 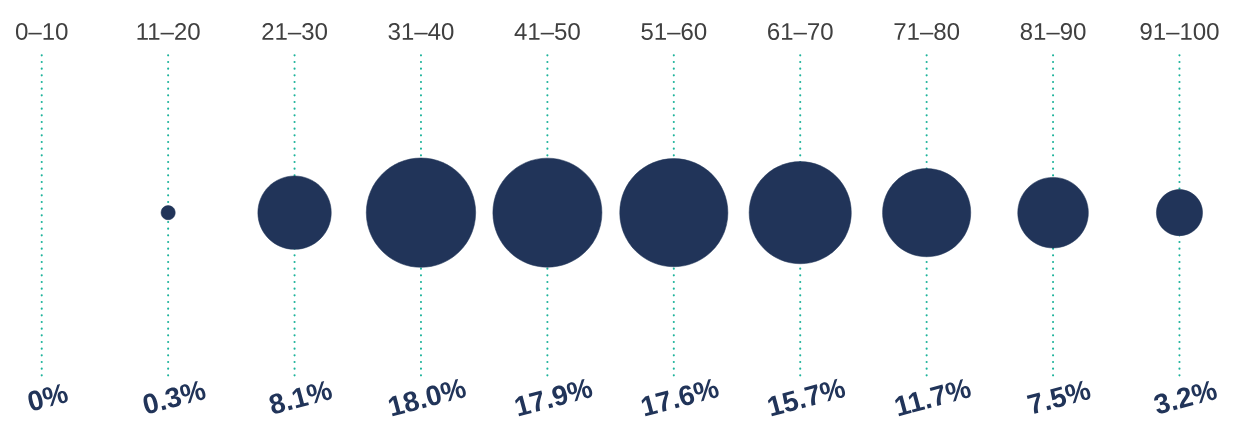 I want to click on category-label: 0–10, so click(x=41, y=31).